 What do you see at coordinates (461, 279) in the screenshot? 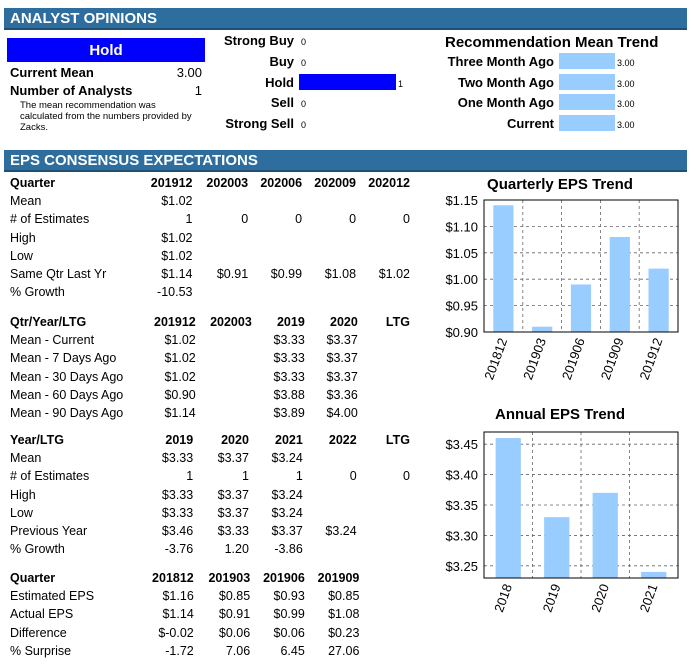
I see `y-tick-label: $1.00` at bounding box center [461, 279].